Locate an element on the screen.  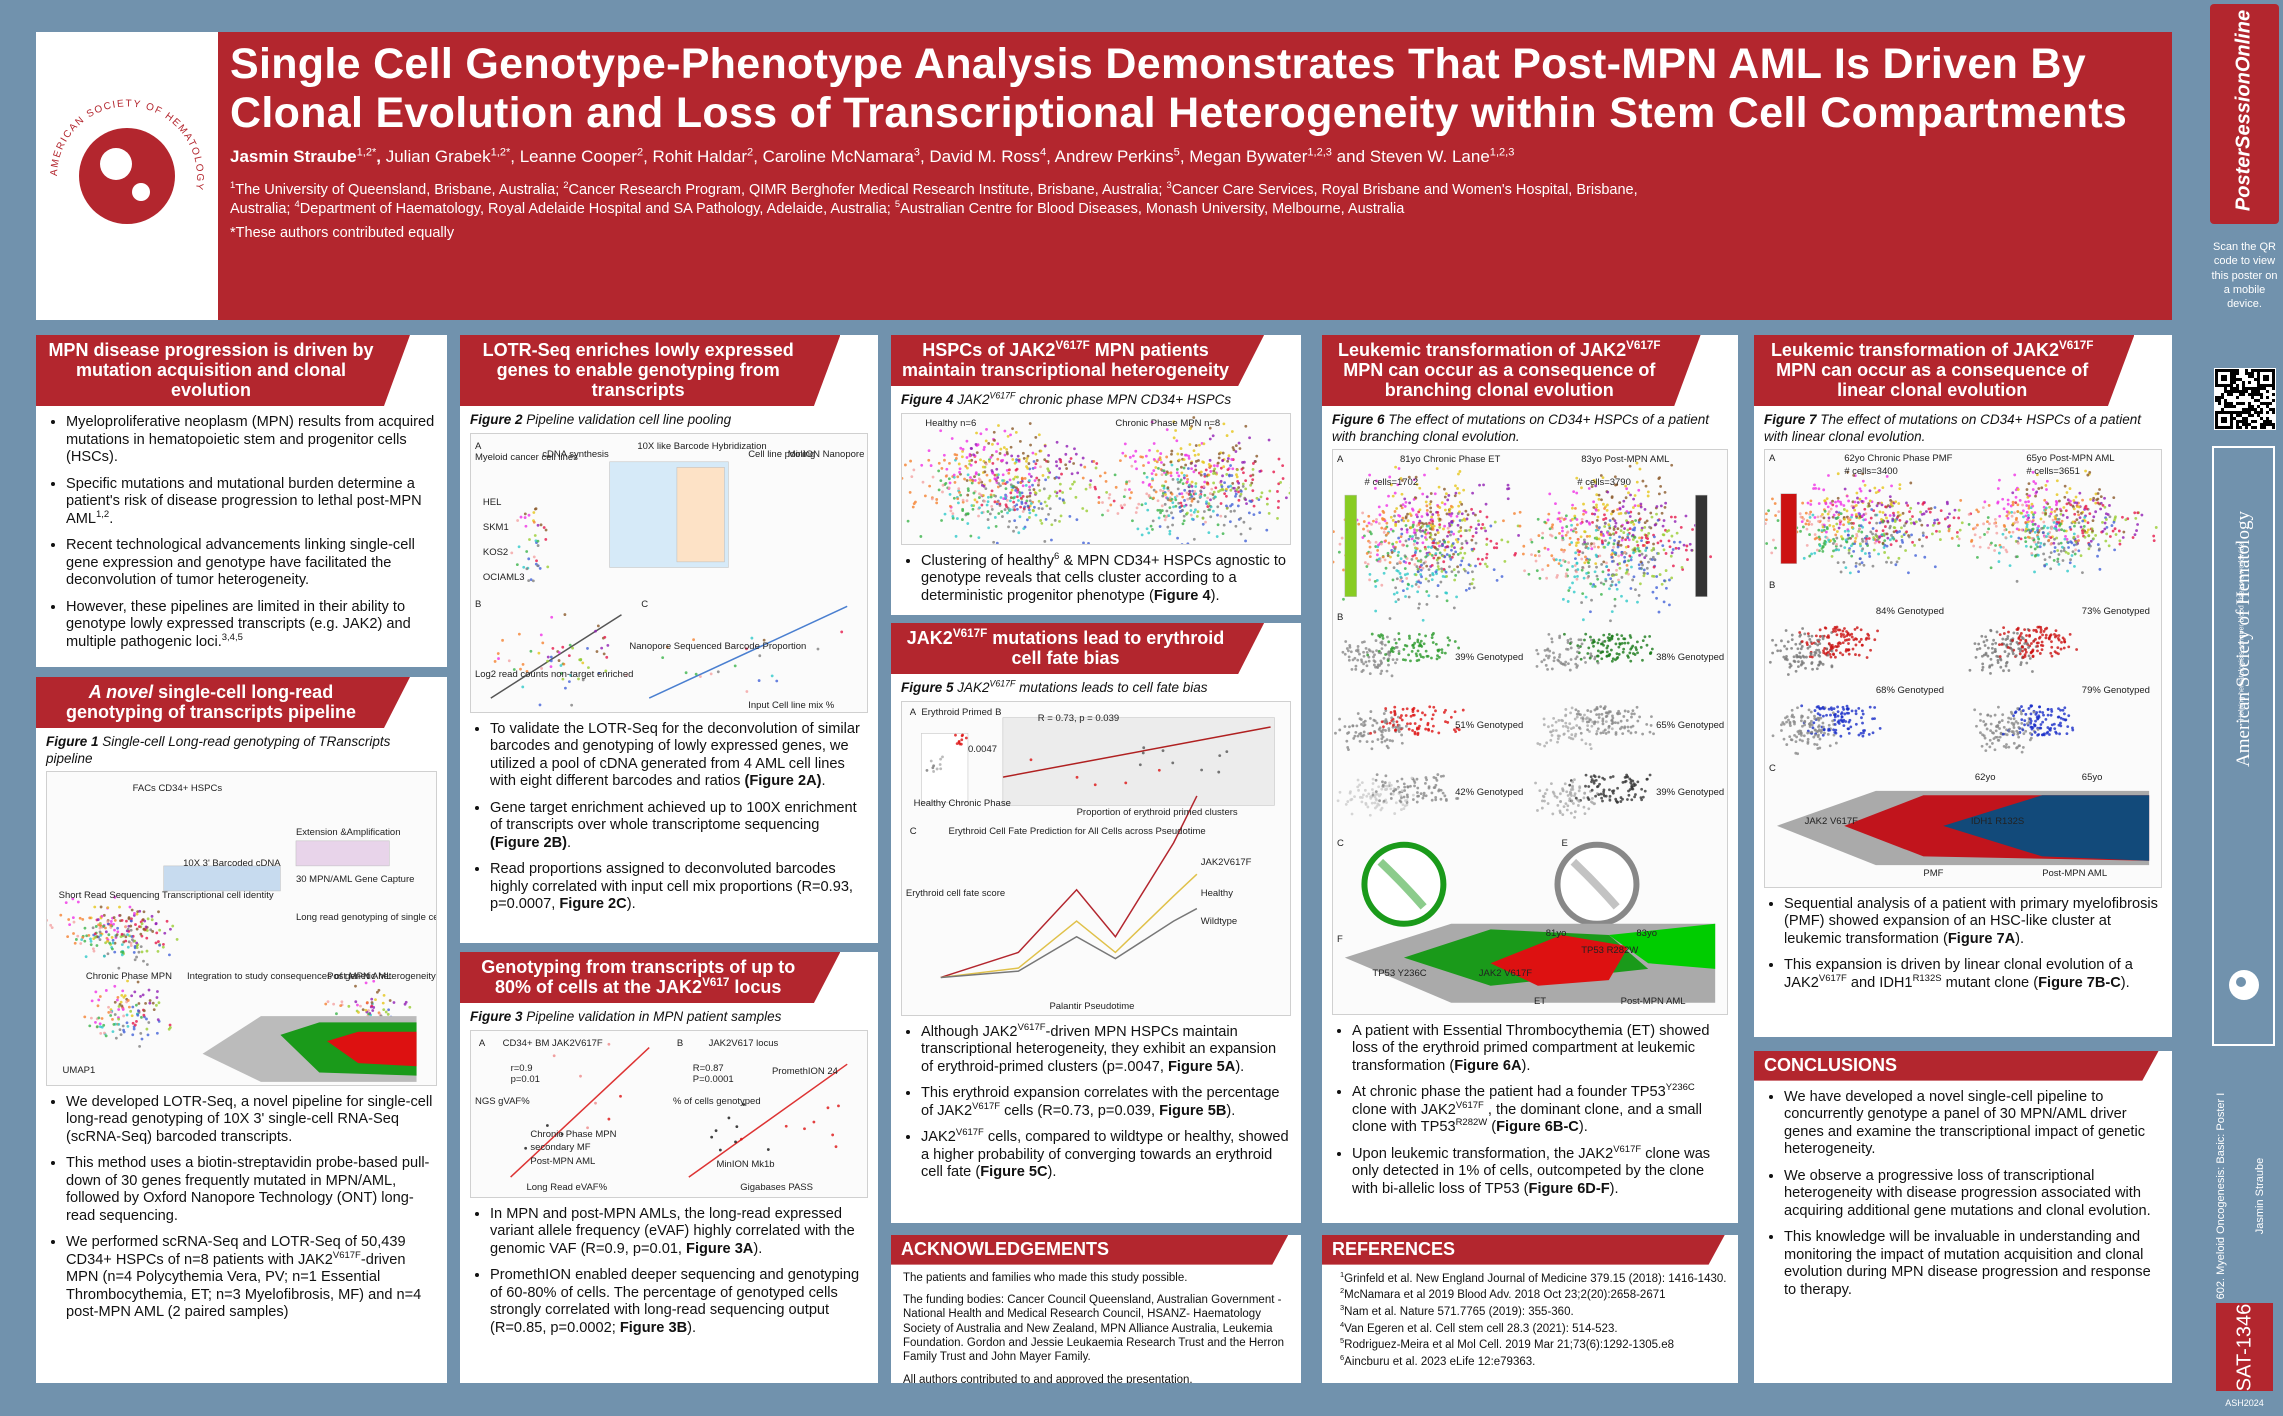
figure-label: Long Read eVAF% is located at coordinates (567, 1188).